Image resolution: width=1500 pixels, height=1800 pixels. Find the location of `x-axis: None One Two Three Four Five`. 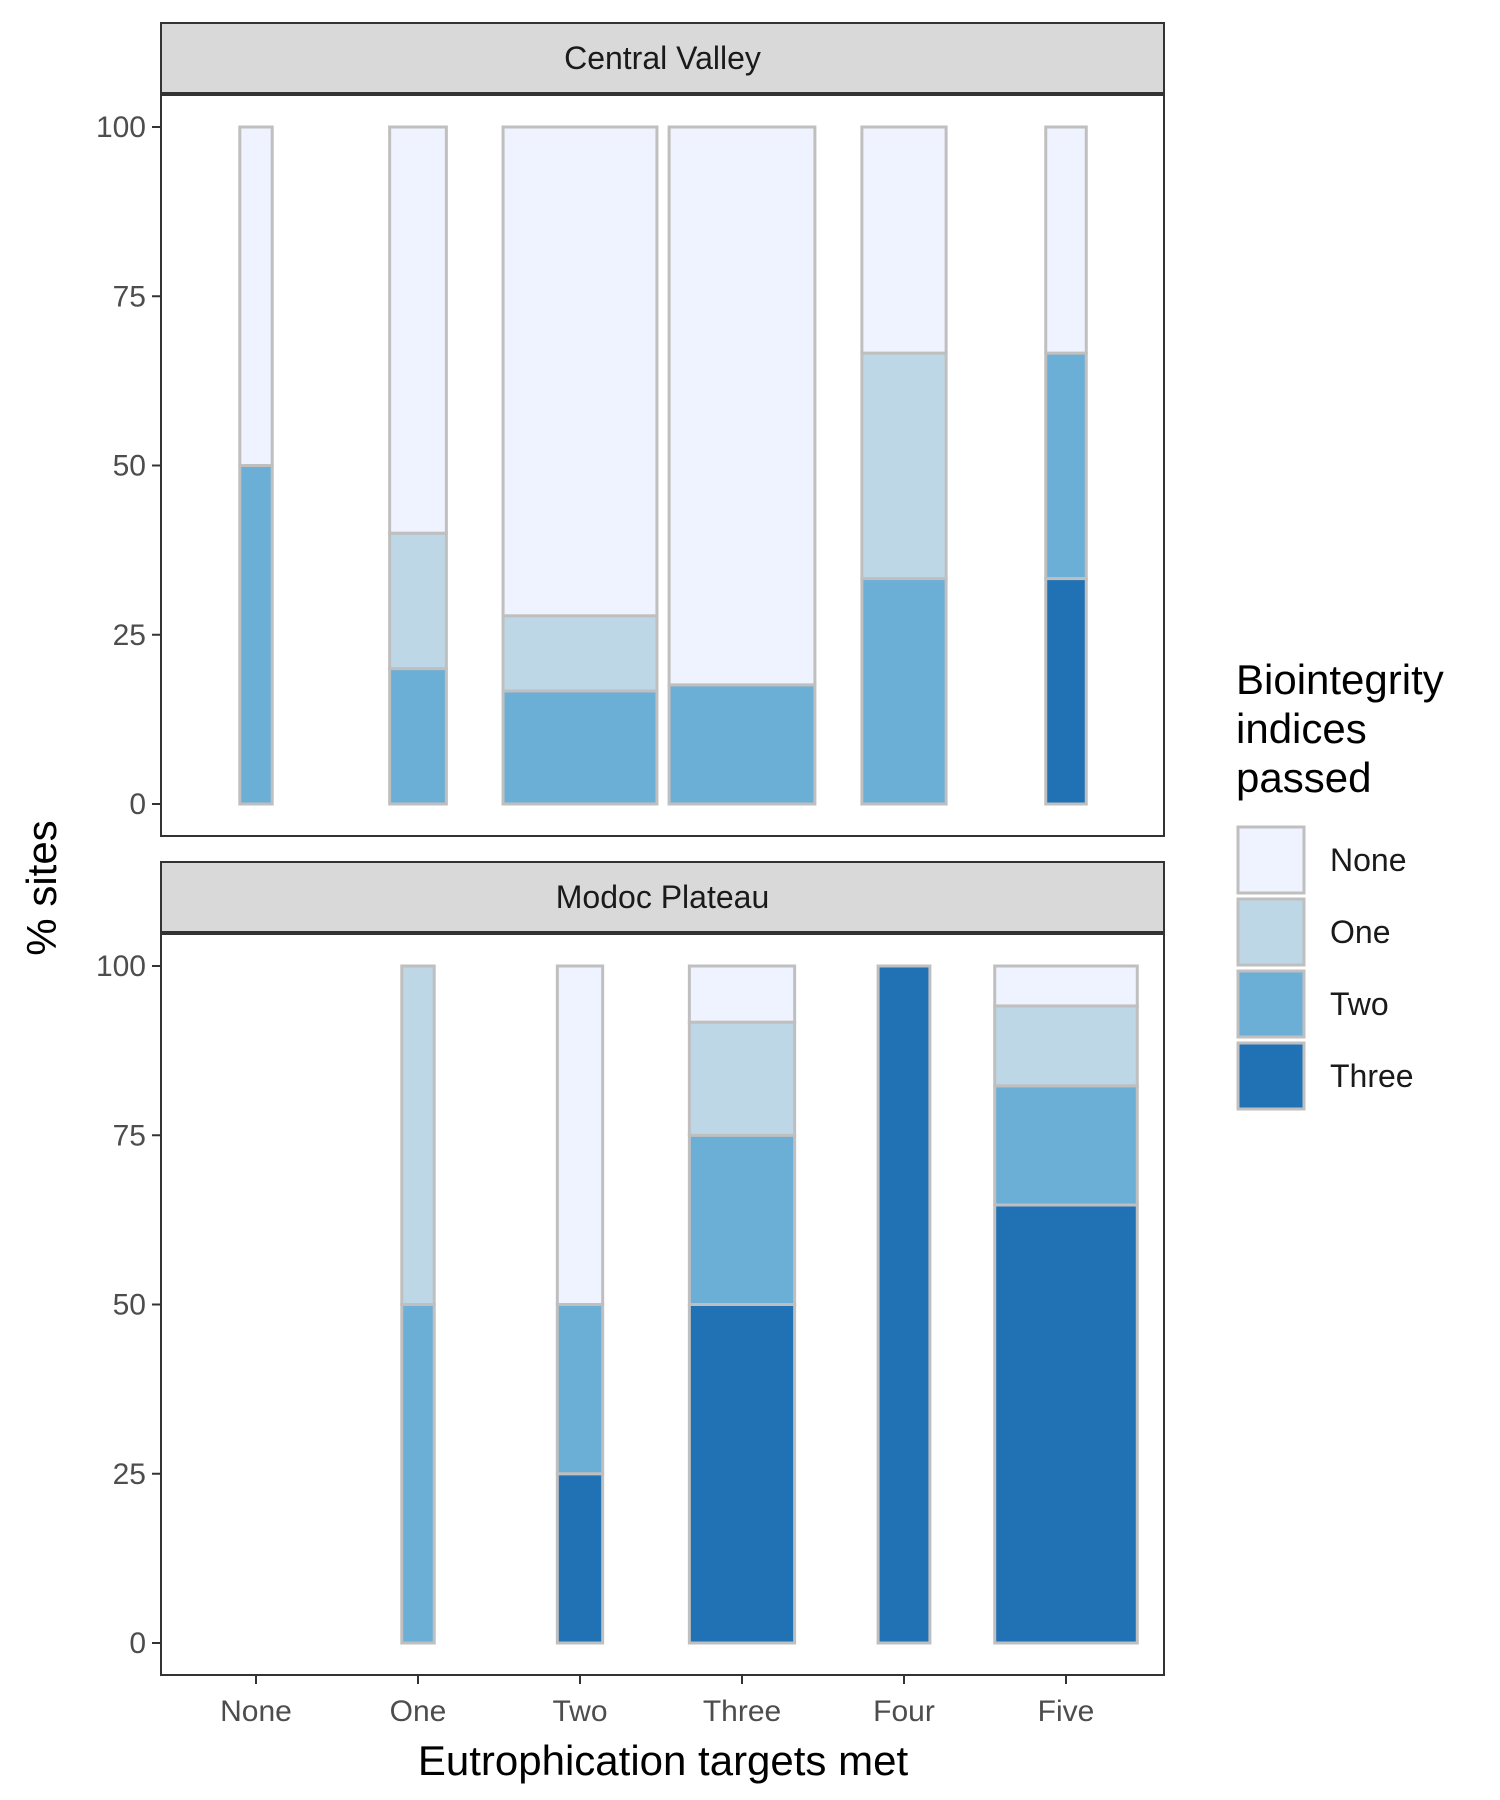

x-axis: None One Two Three Four Five is located at coordinates (657, 1701).